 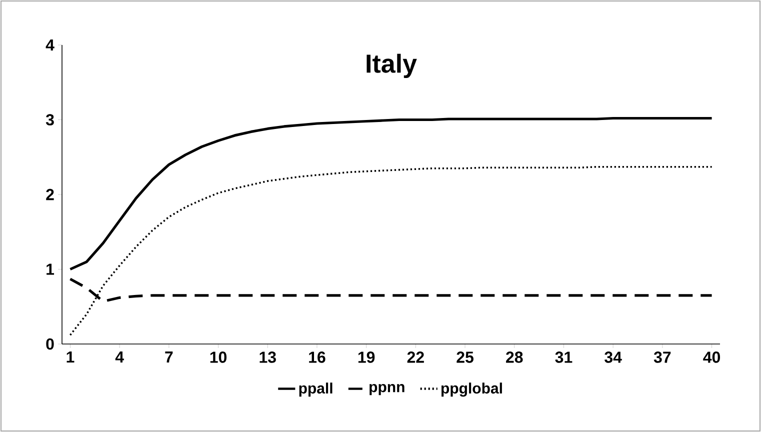 I want to click on x-tick-label: 19, so click(x=366, y=357).